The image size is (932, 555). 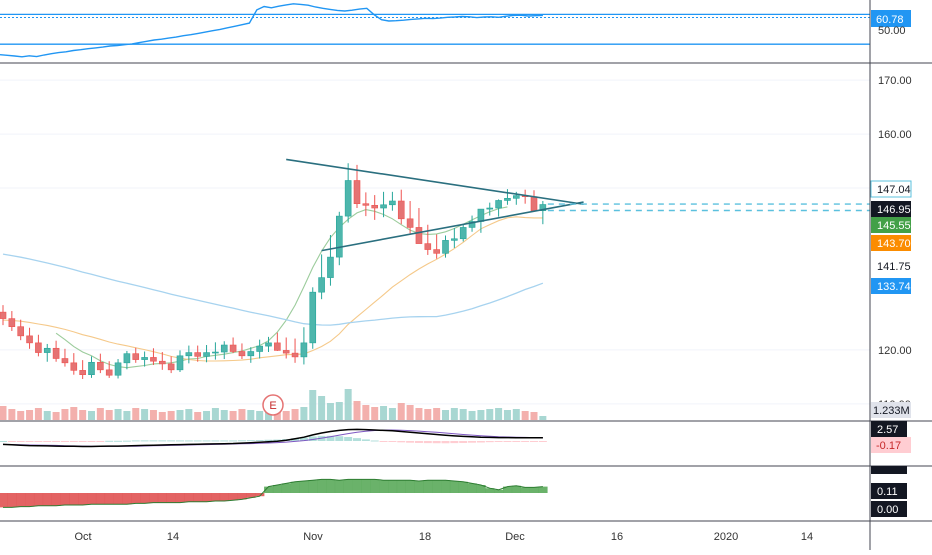 I want to click on macd-line, so click(x=272, y=438).